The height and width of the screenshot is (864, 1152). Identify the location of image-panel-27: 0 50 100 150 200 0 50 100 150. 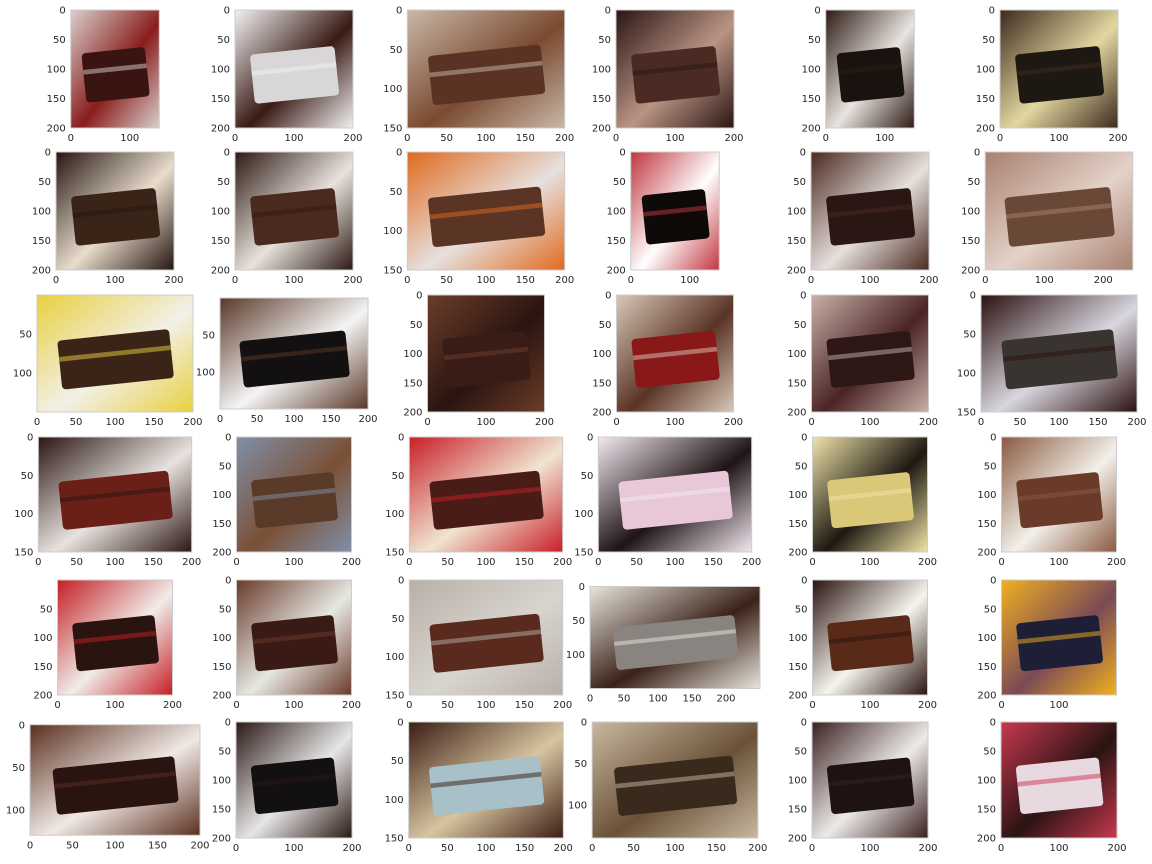
(478, 644).